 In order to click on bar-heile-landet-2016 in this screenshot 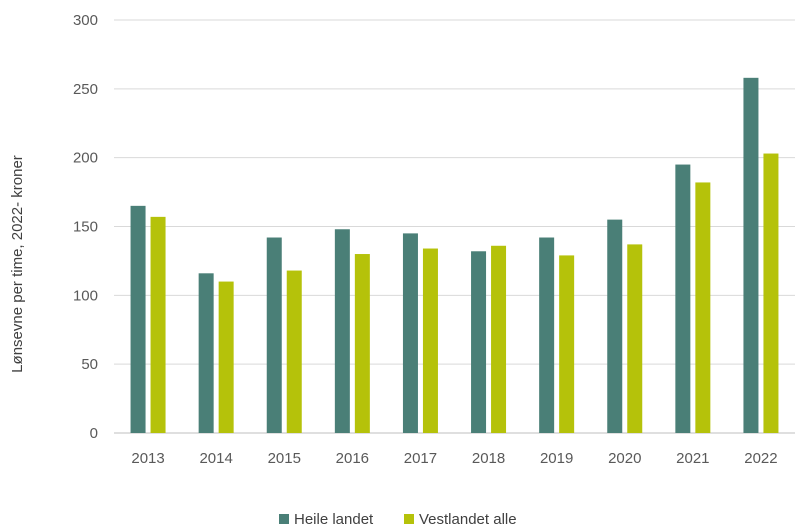, I will do `click(342, 331)`.